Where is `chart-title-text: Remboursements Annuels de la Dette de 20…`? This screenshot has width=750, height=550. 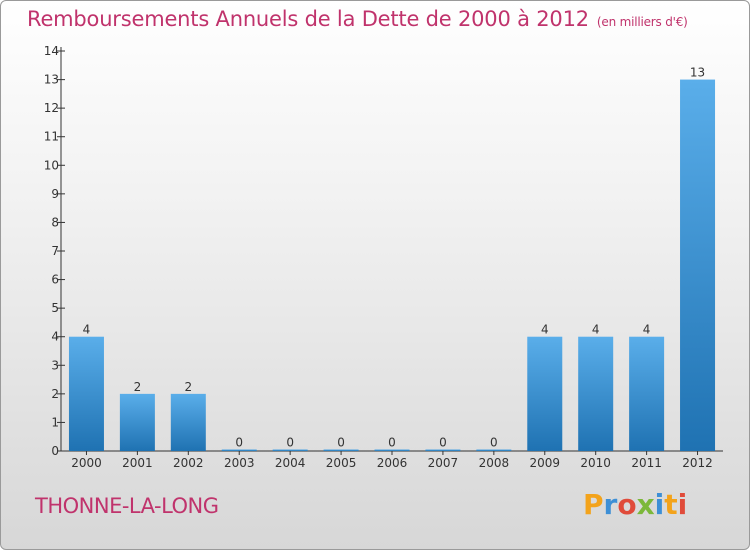 chart-title-text: Remboursements Annuels de la Dette de 20… is located at coordinates (308, 19).